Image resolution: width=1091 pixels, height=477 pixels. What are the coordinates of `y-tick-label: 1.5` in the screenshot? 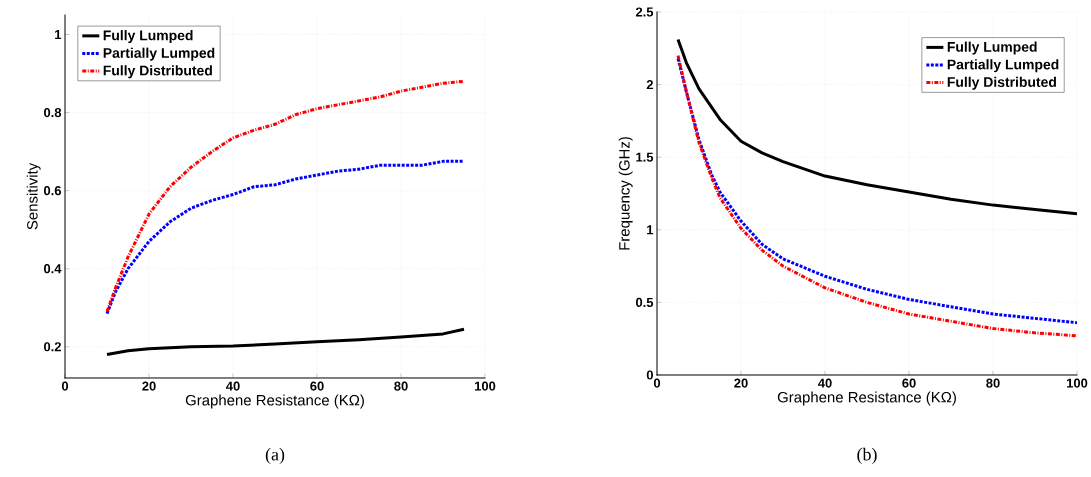 It's located at (645, 157).